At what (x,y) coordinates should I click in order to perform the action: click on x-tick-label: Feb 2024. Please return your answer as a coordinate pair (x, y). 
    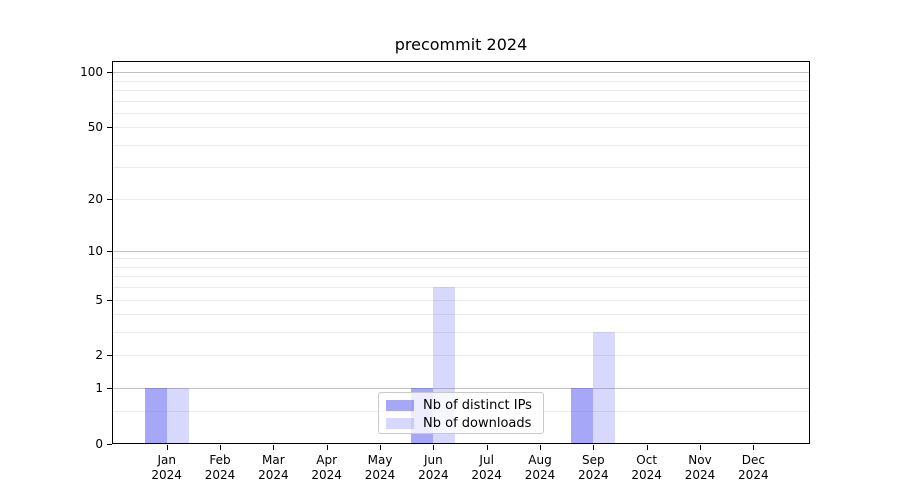
    Looking at the image, I should click on (220, 468).